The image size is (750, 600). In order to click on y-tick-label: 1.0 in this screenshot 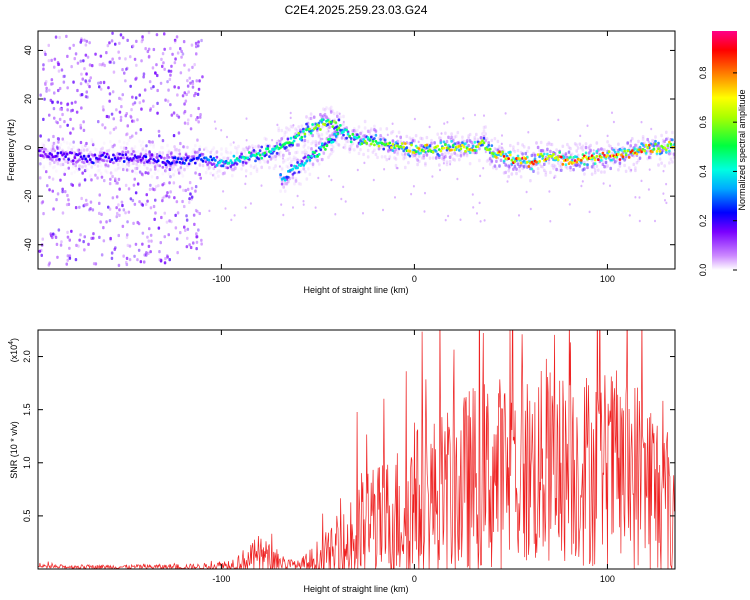, I will do `click(27, 463)`.